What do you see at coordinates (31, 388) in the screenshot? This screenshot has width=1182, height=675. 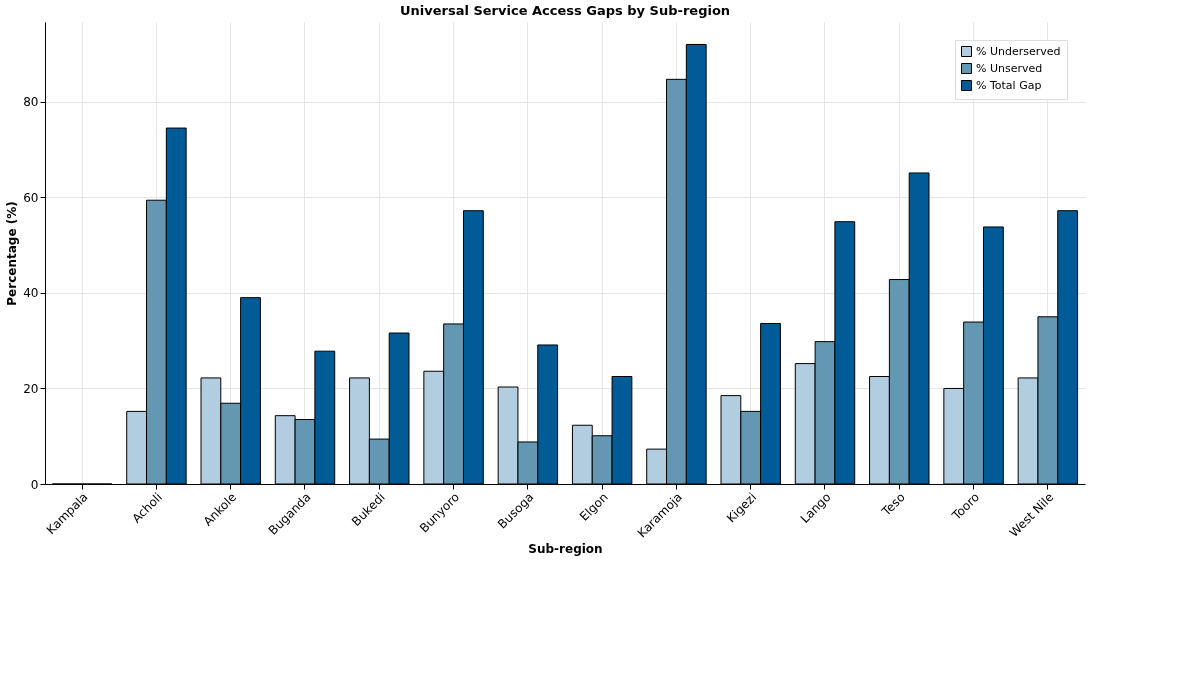 I see `y-tick-label: 20` at bounding box center [31, 388].